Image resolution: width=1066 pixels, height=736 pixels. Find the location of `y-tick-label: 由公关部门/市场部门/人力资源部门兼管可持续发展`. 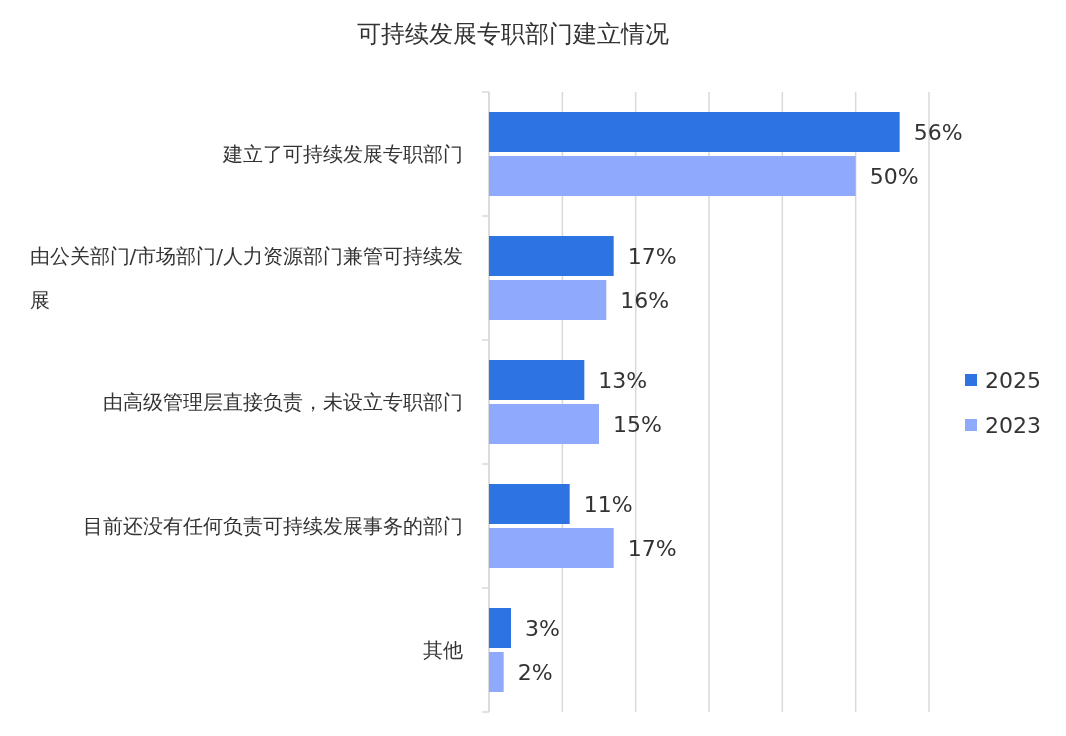

y-tick-label: 由公关部门/市场部门/人力资源部门兼管可持续发展 is located at coordinates (246, 278).